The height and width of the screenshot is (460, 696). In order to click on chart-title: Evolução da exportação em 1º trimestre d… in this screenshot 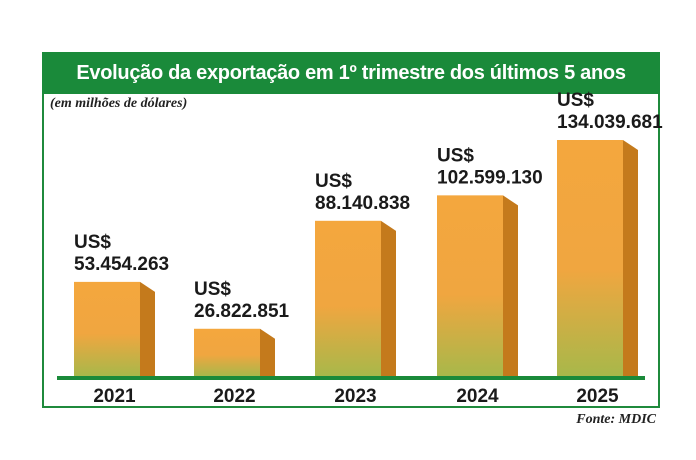, I will do `click(351, 73)`.